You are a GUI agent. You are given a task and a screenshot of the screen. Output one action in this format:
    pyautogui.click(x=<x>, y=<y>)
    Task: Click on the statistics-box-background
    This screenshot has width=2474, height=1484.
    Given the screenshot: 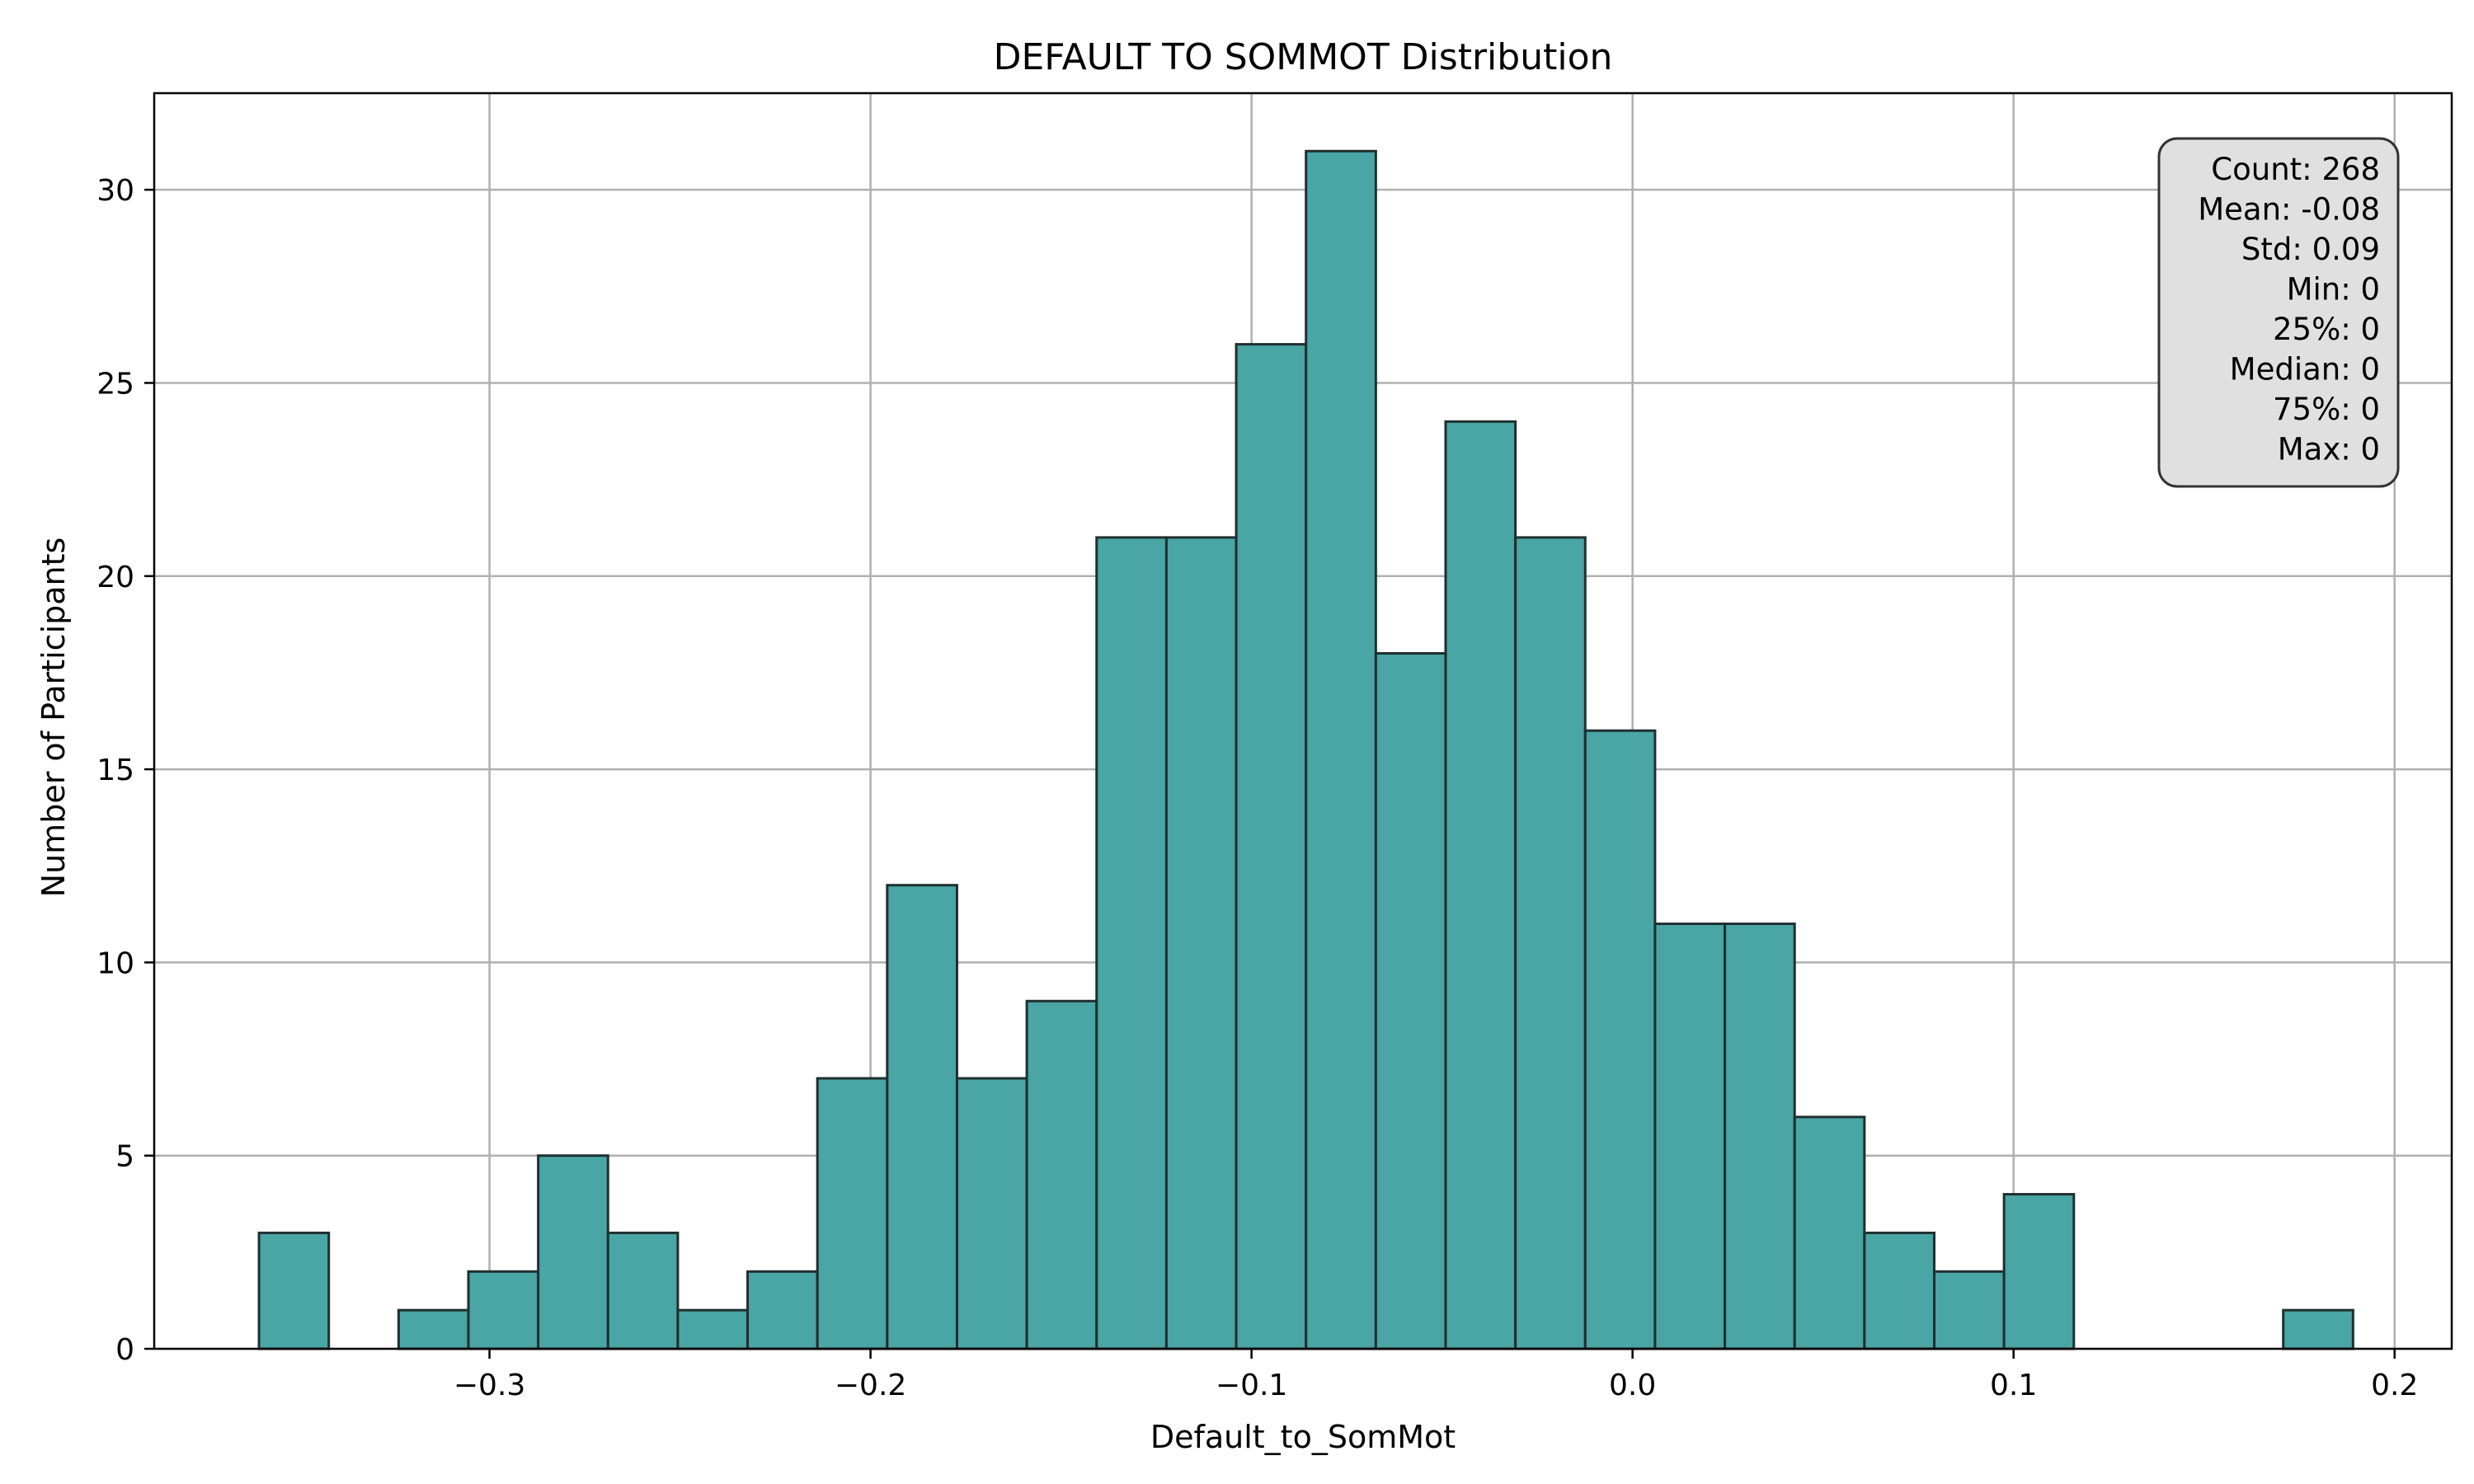 What is the action you would take?
    pyautogui.click(x=2278, y=312)
    